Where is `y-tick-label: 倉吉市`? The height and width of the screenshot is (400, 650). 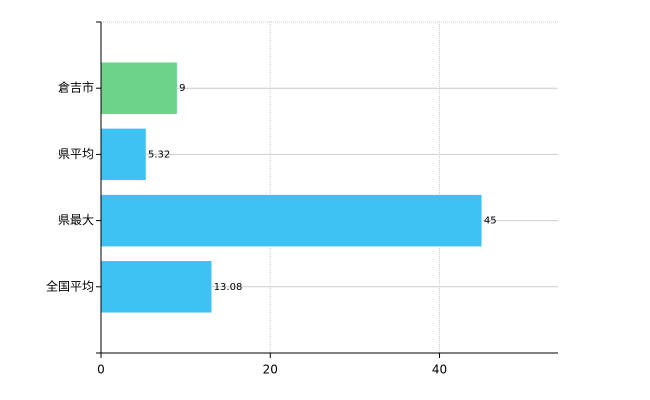
y-tick-label: 倉吉市 is located at coordinates (76, 87).